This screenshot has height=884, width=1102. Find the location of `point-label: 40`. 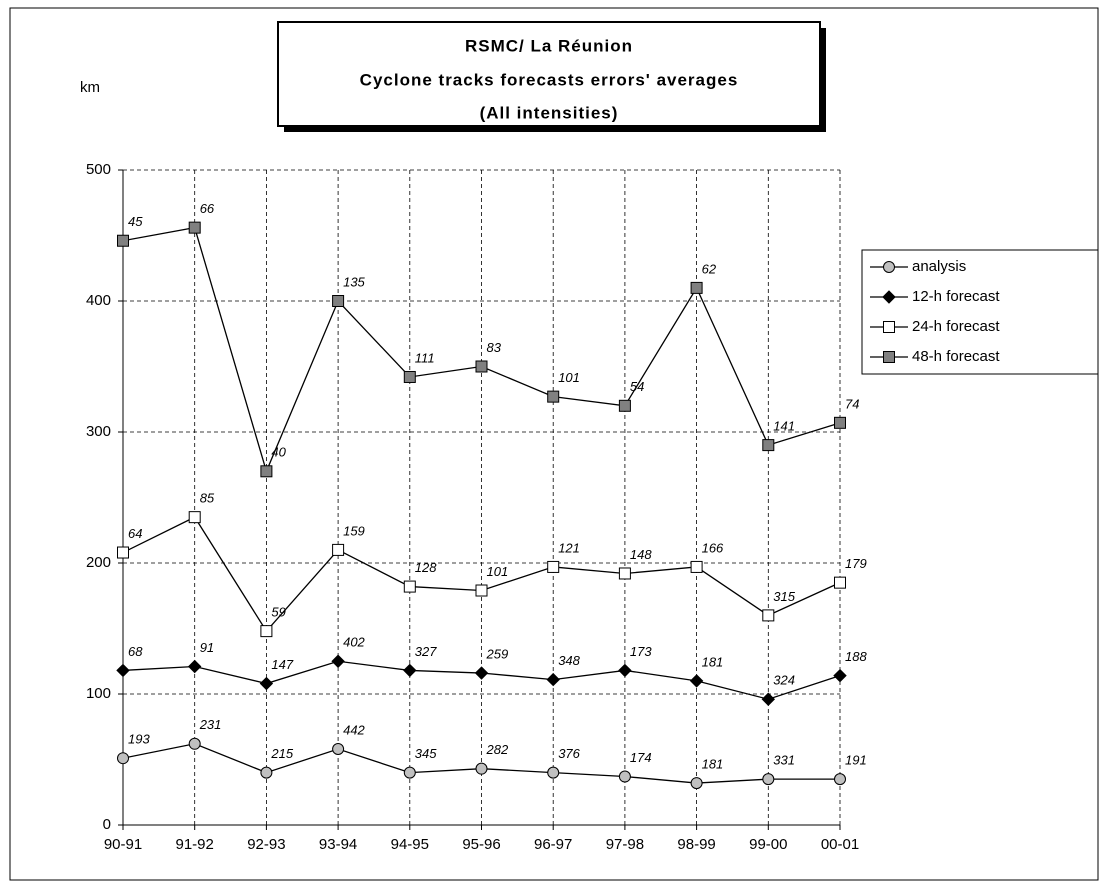

point-label: 40 is located at coordinates (278, 452).